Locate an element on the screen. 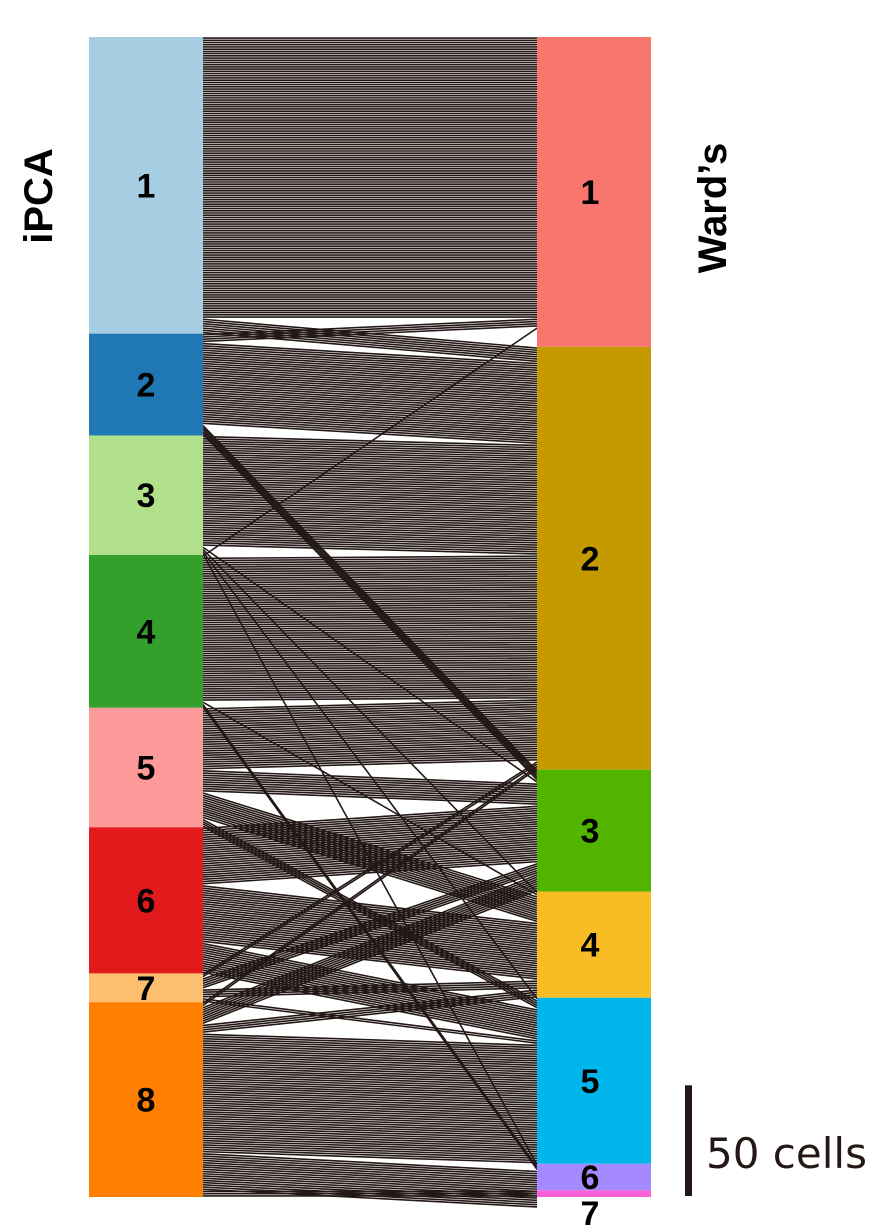  left-cluster-bars is located at coordinates (146, 617).